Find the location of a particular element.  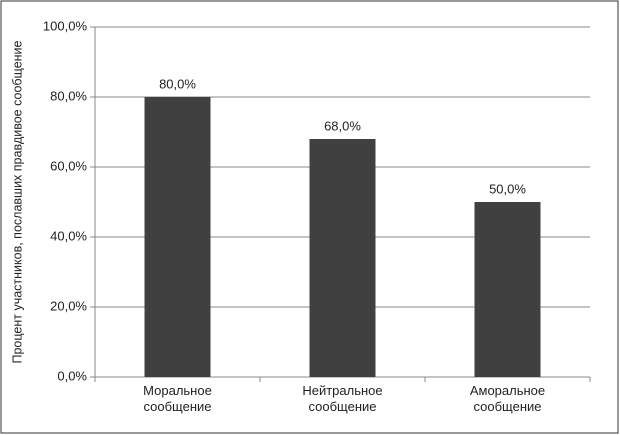

value-label: 68,0% is located at coordinates (342, 125).